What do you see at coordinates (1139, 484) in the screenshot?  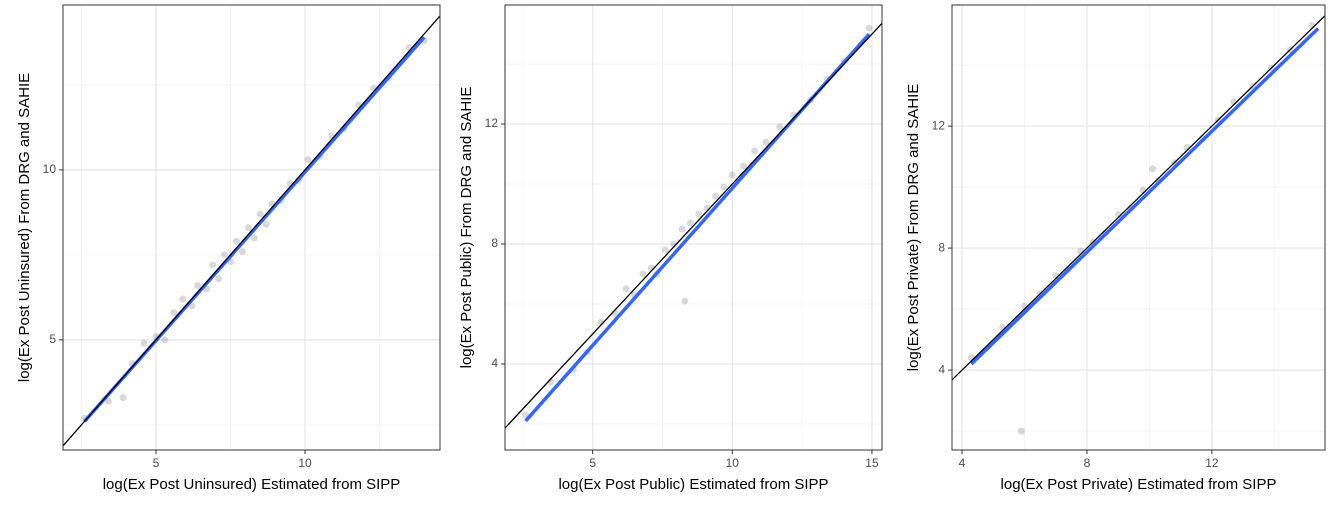 I see `x-axis-title: log(Ex Post Private) Estimated from SIPP` at bounding box center [1139, 484].